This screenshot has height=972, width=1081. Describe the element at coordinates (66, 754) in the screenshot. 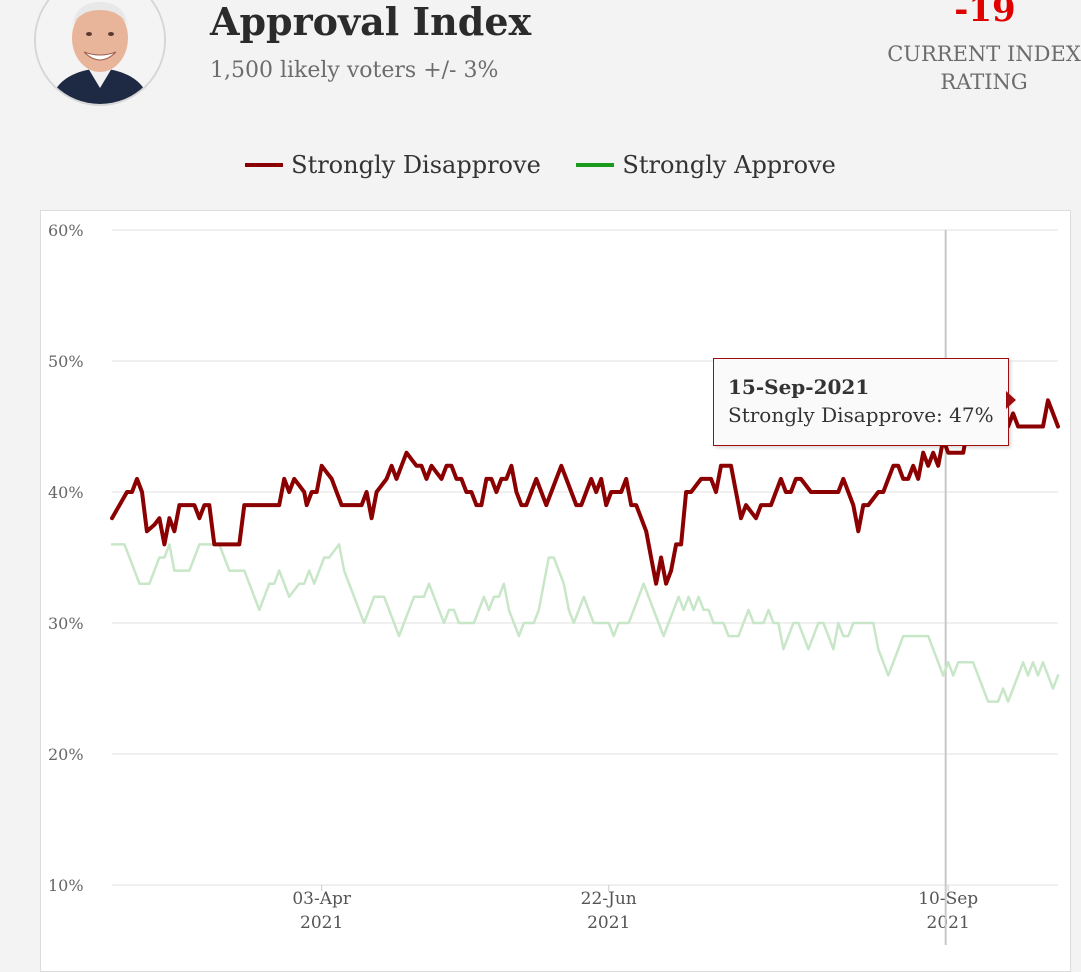

I see `y-tick-label: 20%` at that location.